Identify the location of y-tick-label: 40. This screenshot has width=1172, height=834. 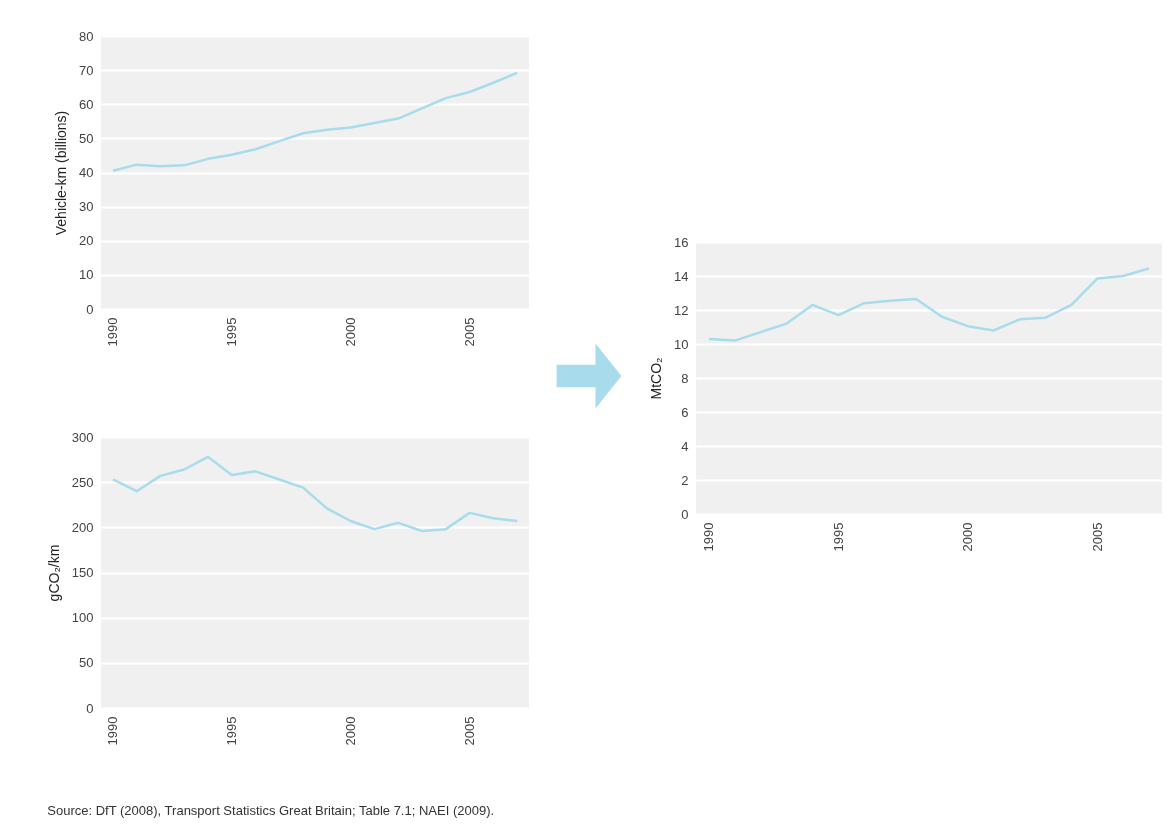
(86, 172).